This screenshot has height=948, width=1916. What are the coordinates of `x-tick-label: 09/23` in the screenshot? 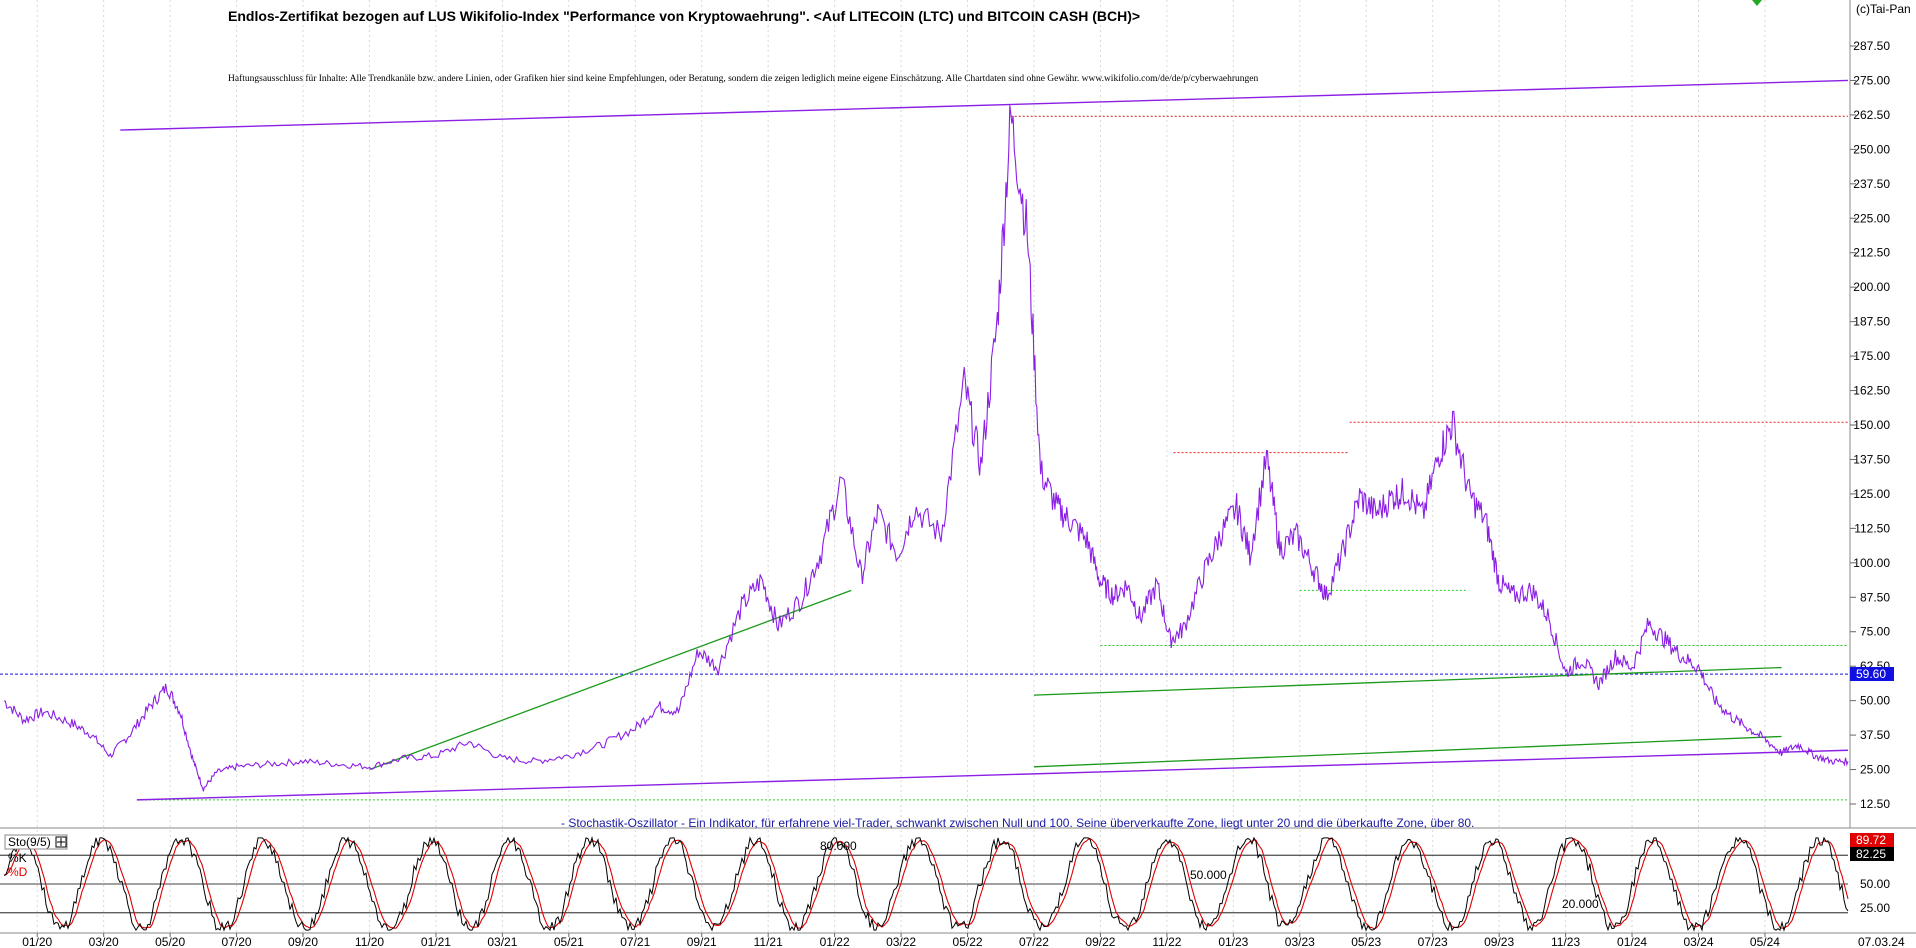 It's located at (1499, 941).